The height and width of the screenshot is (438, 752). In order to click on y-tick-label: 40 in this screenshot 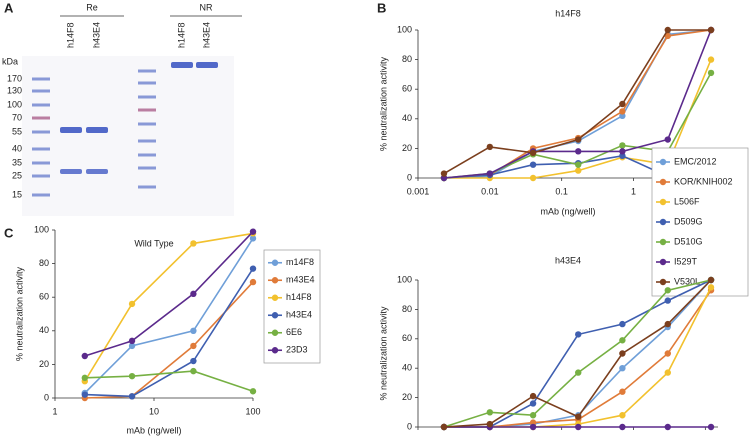, I will do `click(407, 118)`.